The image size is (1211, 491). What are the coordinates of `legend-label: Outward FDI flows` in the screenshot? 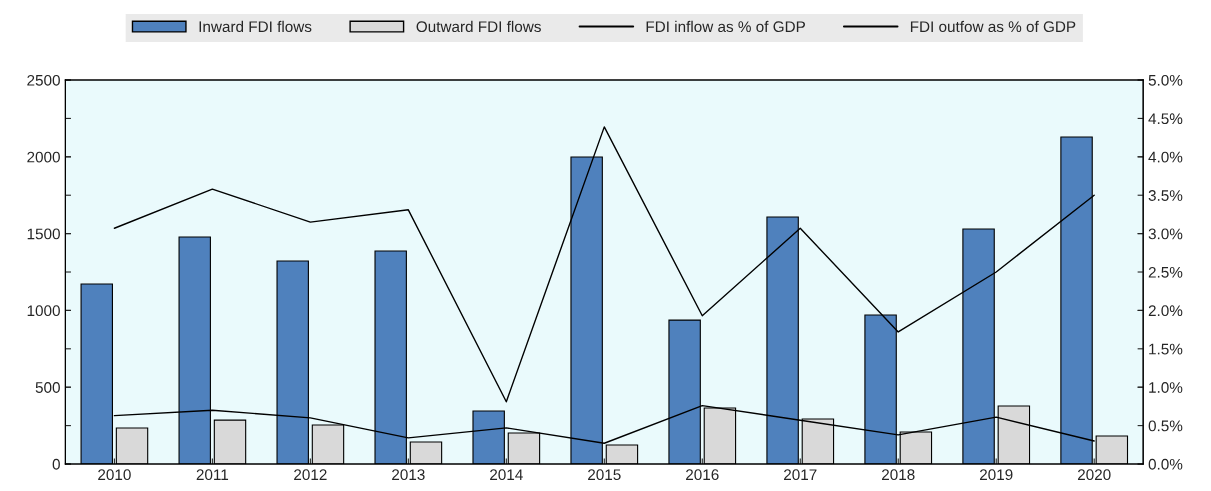 It's located at (478, 26).